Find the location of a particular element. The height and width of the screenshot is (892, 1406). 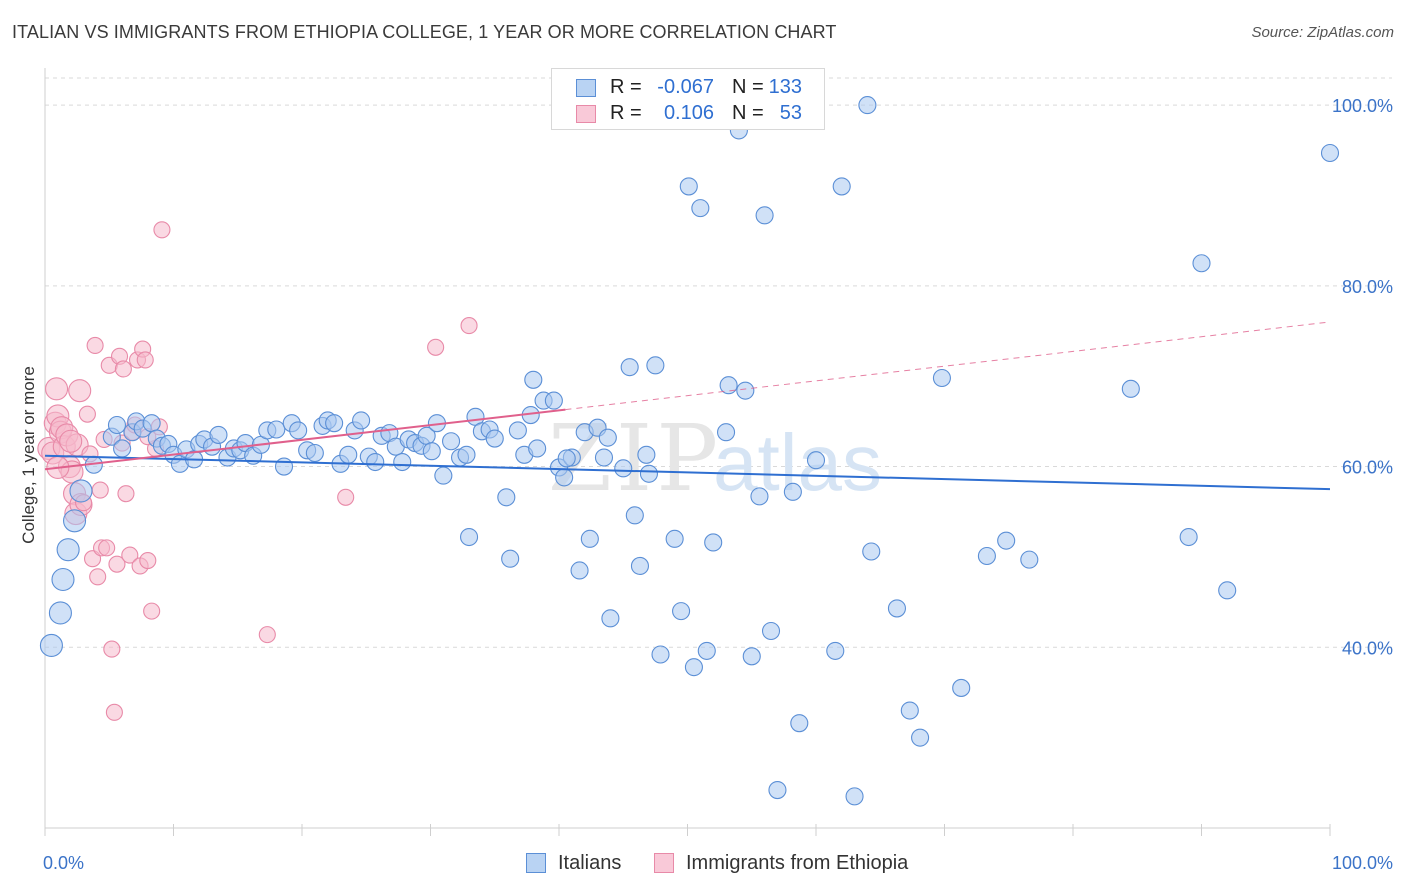

legend-row-italians: R = -0.067 N = 133 is located at coordinates (688, 89).